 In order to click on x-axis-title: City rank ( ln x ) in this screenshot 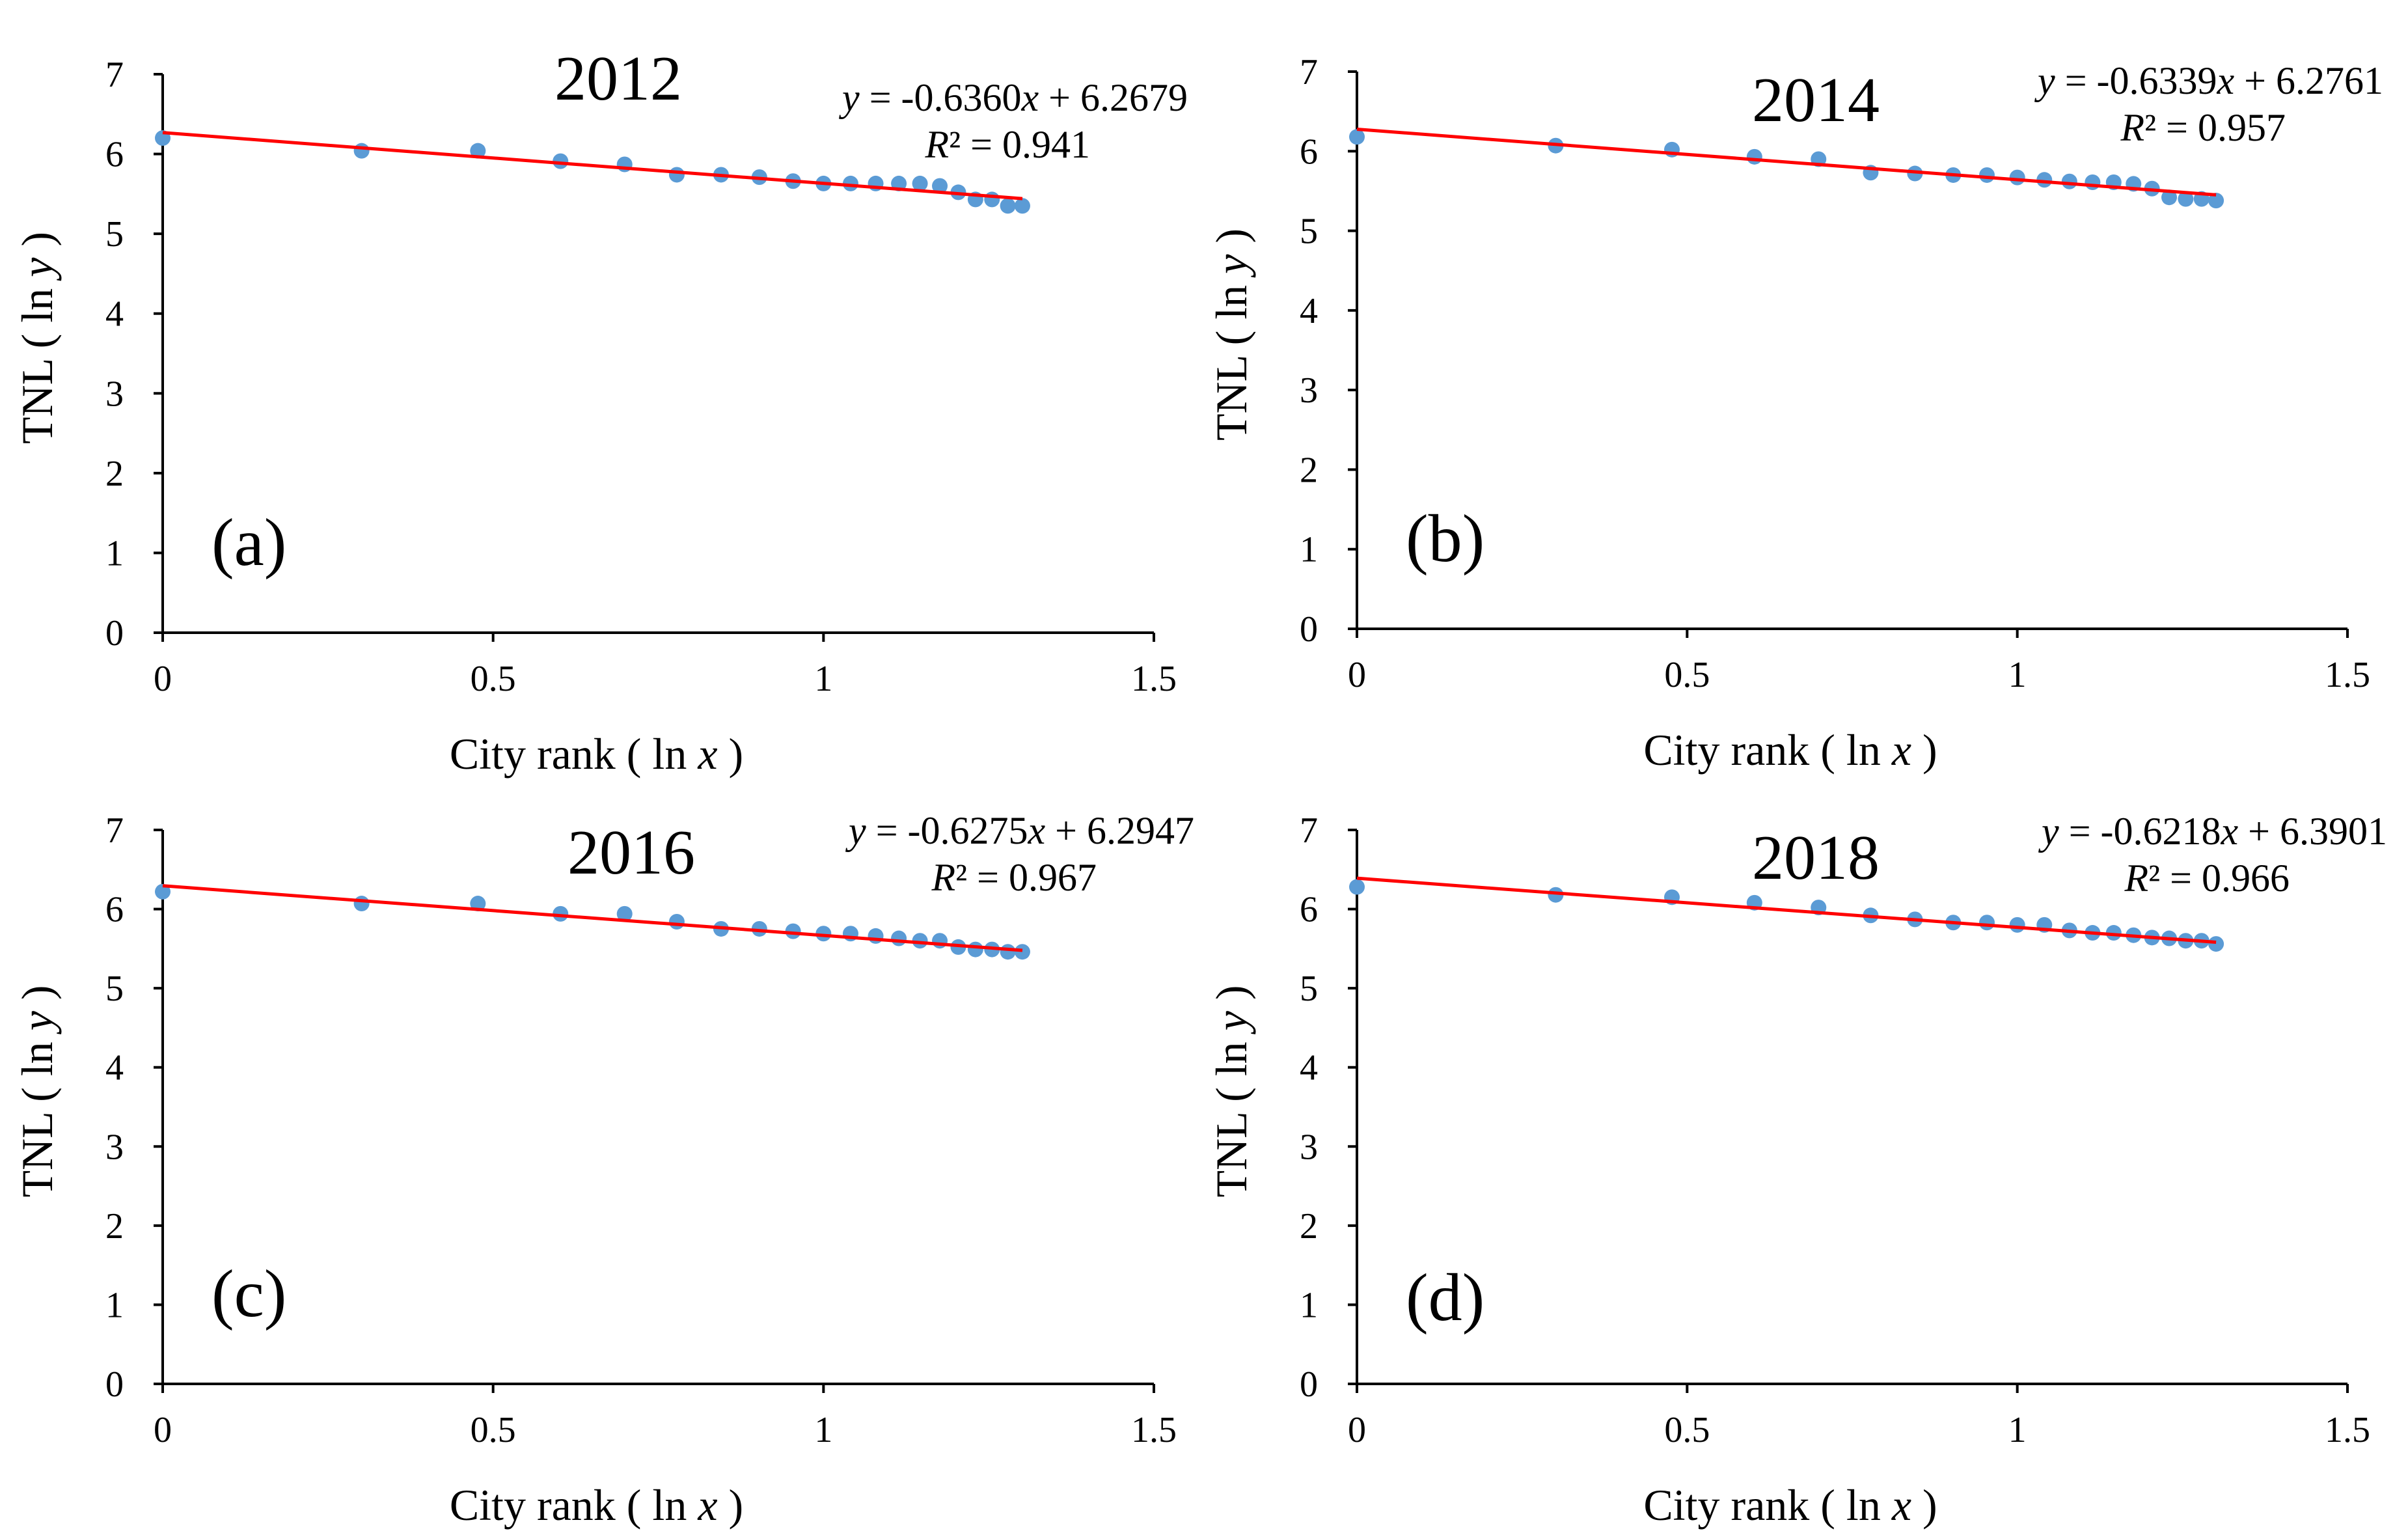, I will do `click(596, 1505)`.